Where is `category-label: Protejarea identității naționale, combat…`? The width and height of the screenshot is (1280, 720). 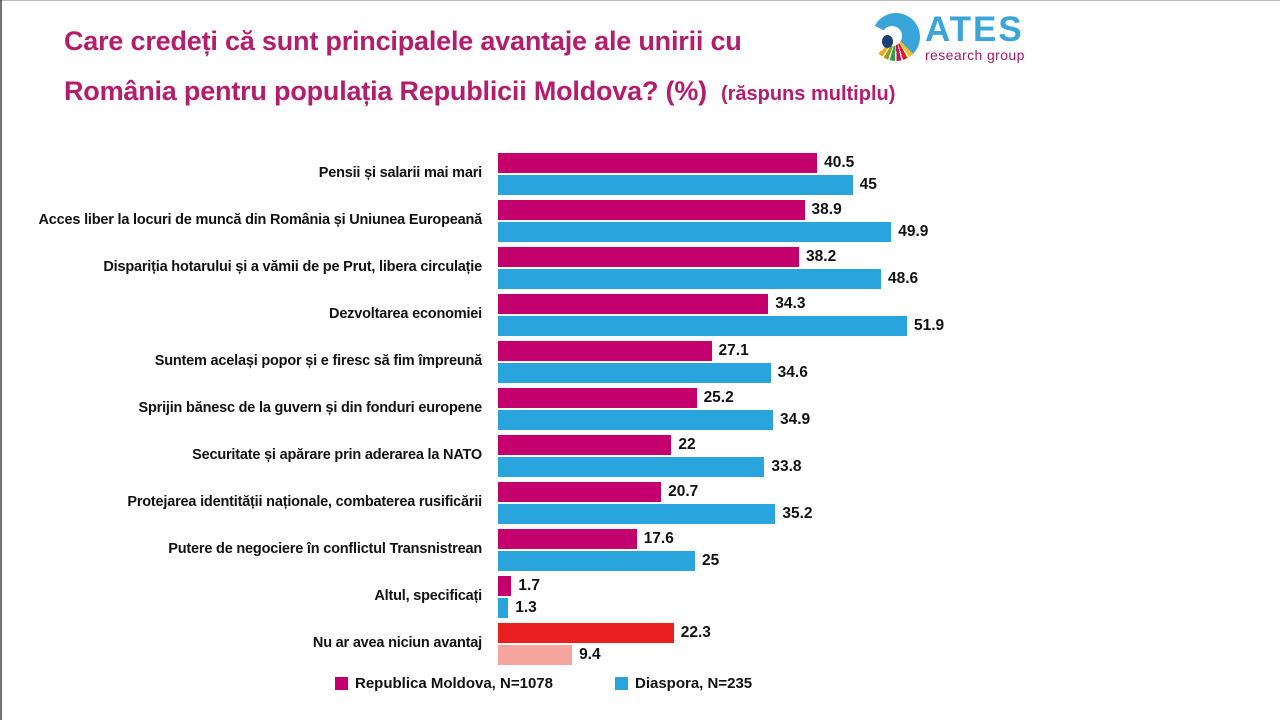
category-label: Protejarea identității naționale, combat… is located at coordinates (304, 502).